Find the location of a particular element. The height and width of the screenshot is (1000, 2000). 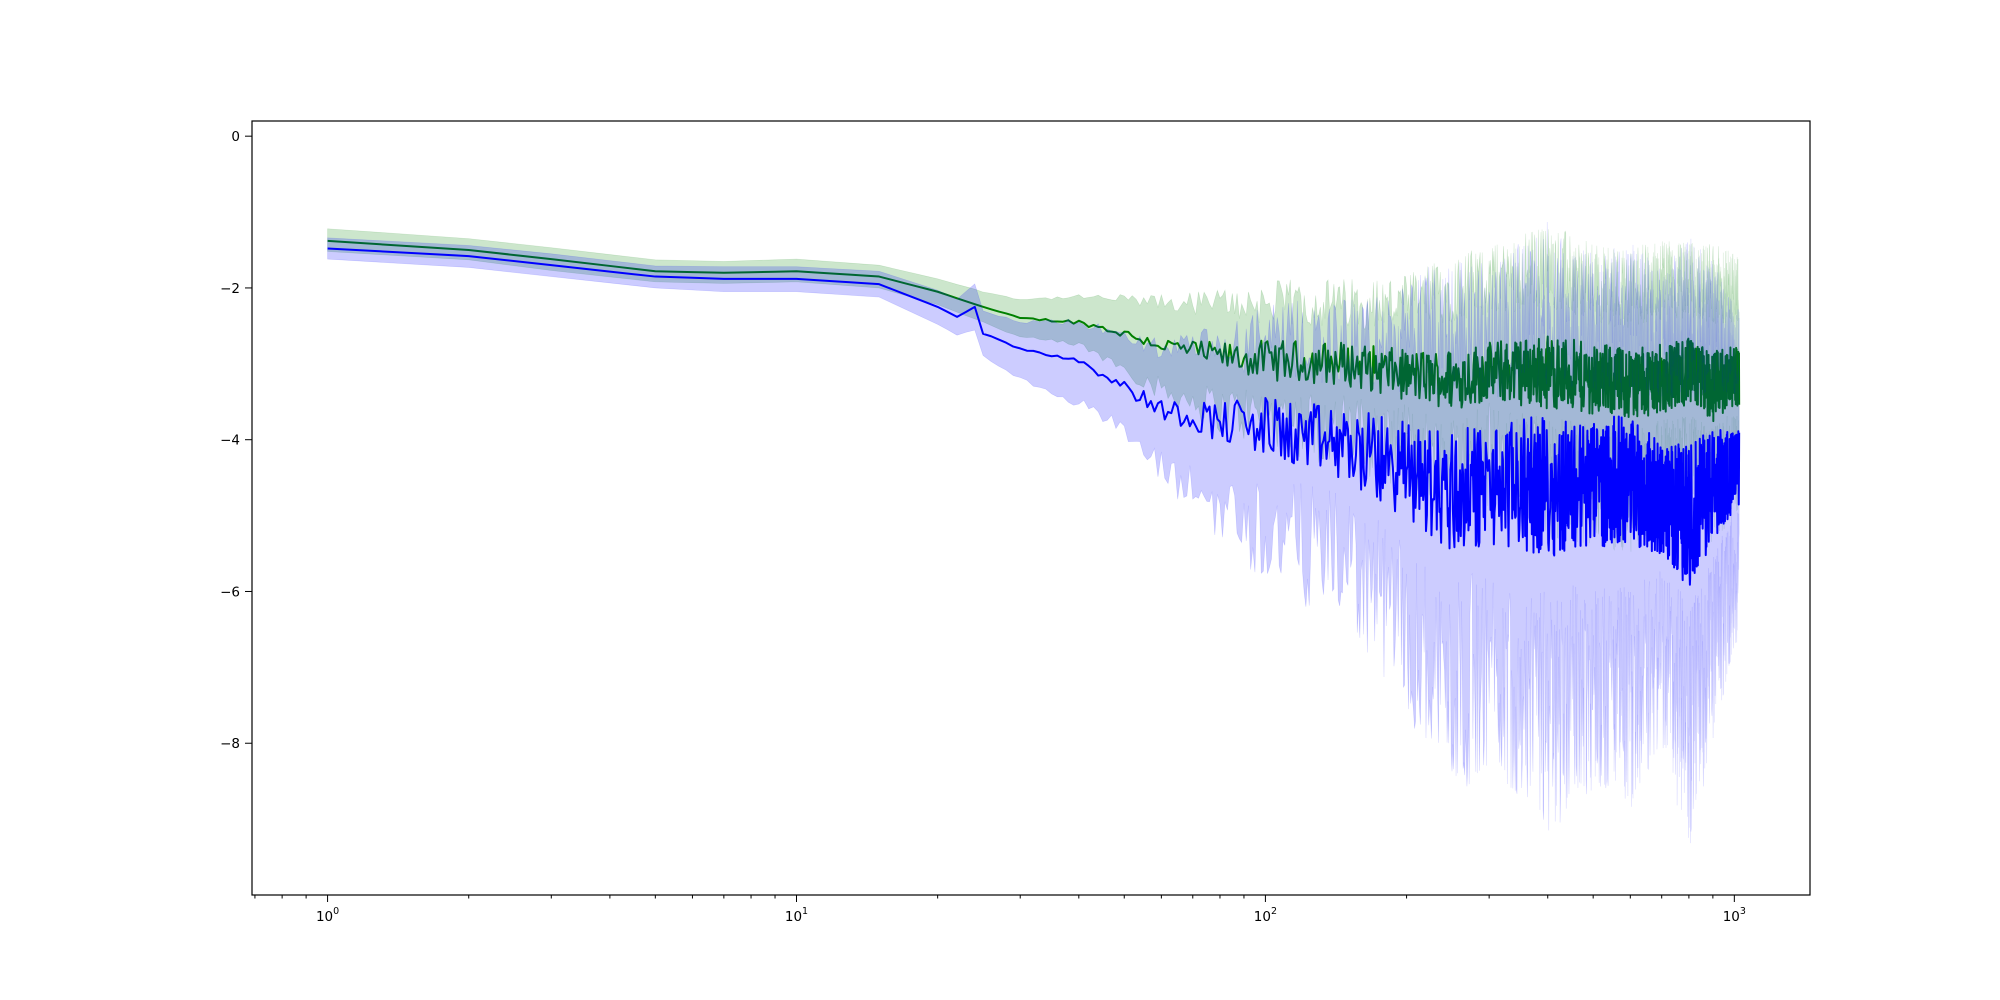

x-tick-label: 10⁰ is located at coordinates (327, 915).